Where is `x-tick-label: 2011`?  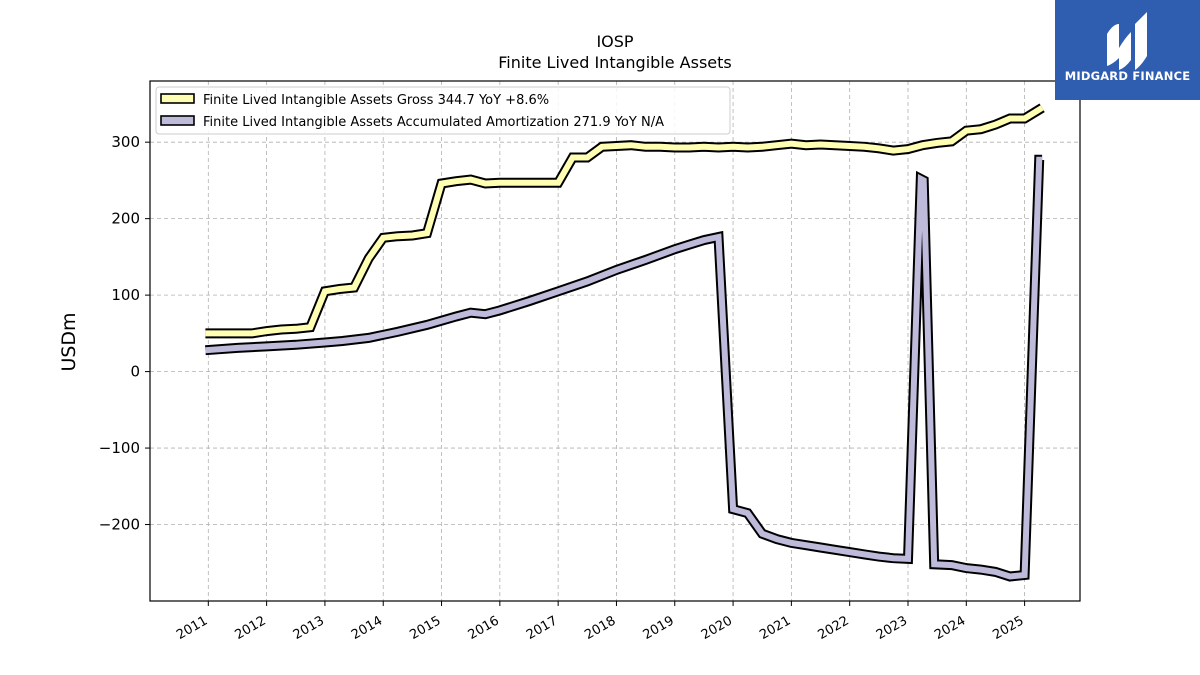
x-tick-label: 2011 is located at coordinates (192, 628).